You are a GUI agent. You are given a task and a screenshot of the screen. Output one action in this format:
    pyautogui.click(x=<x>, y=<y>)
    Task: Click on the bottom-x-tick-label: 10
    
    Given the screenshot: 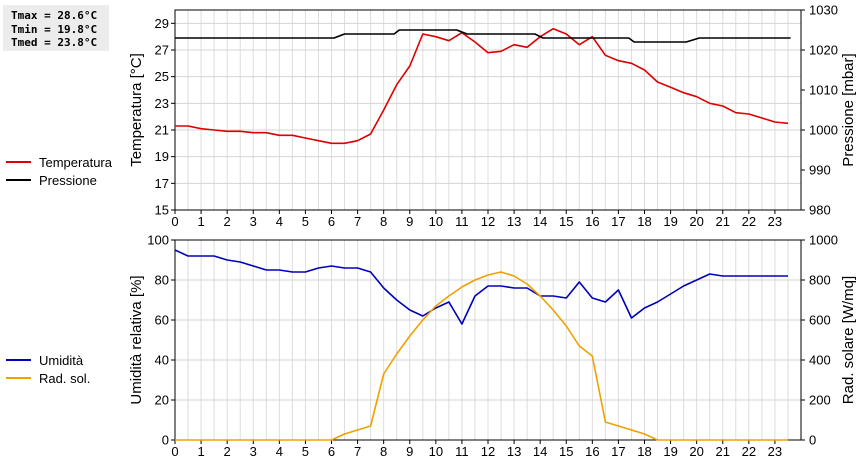 What is the action you would take?
    pyautogui.click(x=436, y=451)
    